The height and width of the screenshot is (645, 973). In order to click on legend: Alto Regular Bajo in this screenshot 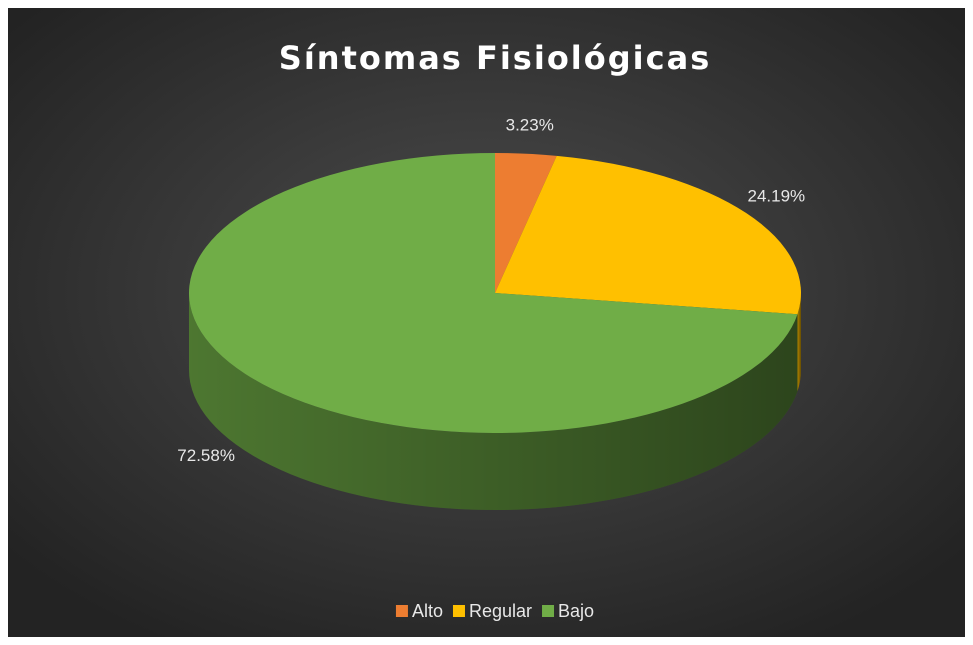, I will do `click(494, 611)`.